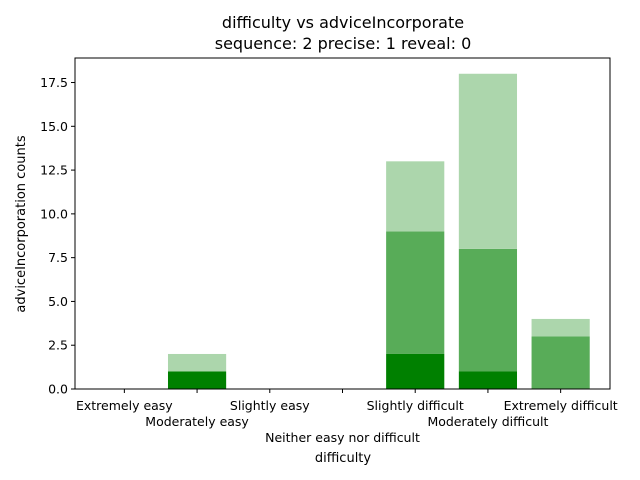 Image resolution: width=640 pixels, height=480 pixels. Describe the element at coordinates (343, 458) in the screenshot. I see `x-axis-label: difficulty` at that location.